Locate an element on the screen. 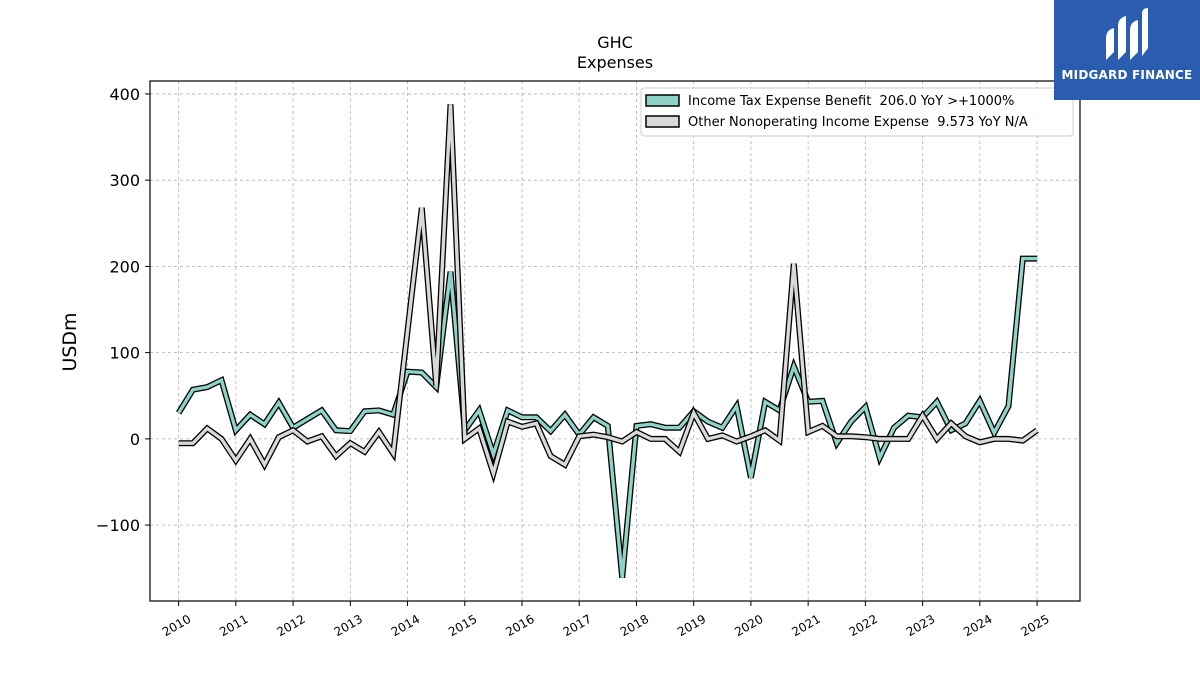 The height and width of the screenshot is (675, 1200). chart-subtitle: Expenses is located at coordinates (615, 62).